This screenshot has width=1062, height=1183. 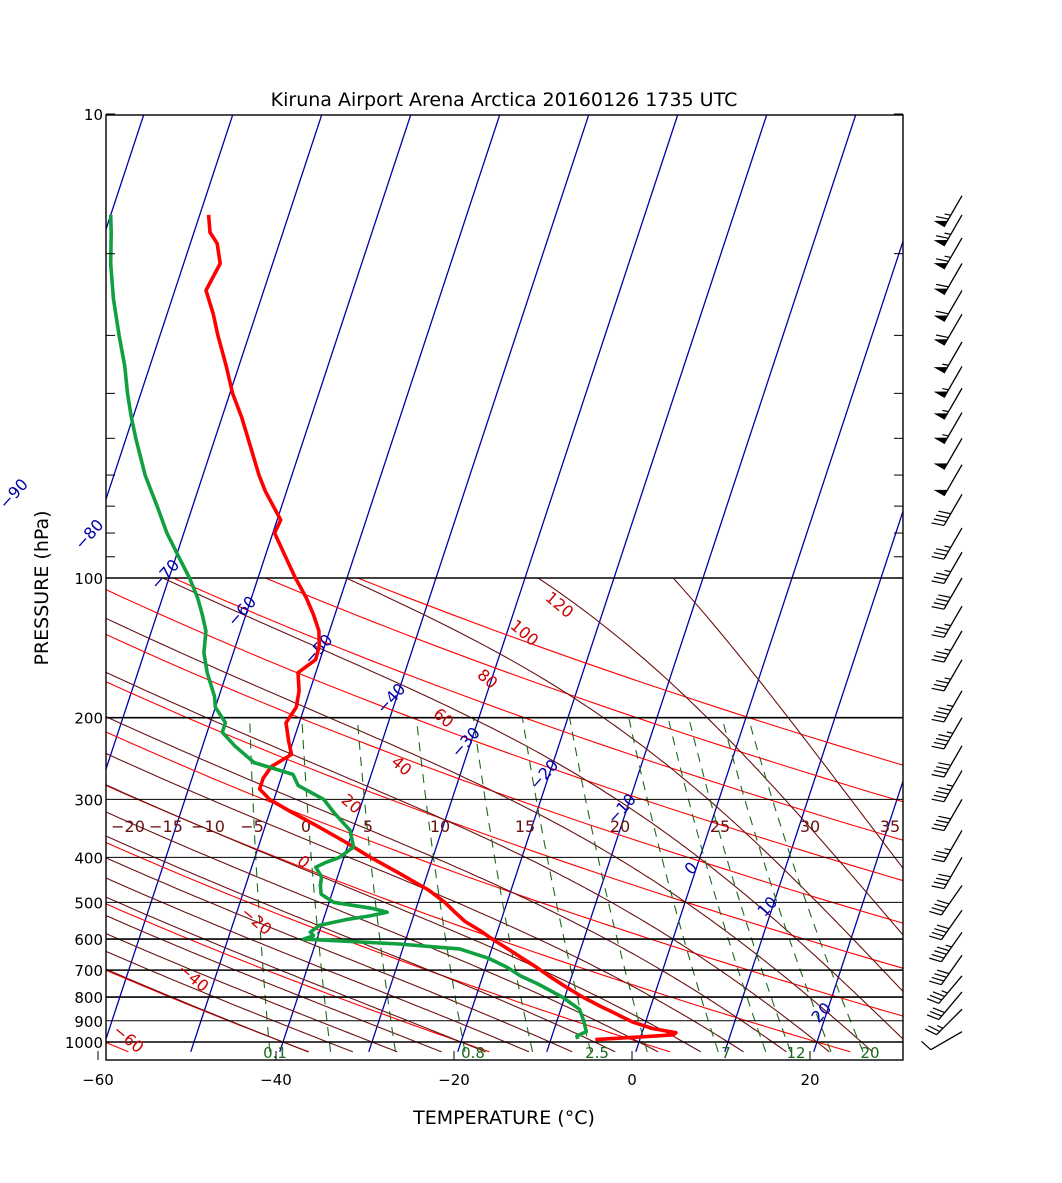 What do you see at coordinates (352, 804) in the screenshot?
I see `dry-adiabat-label: 20` at bounding box center [352, 804].